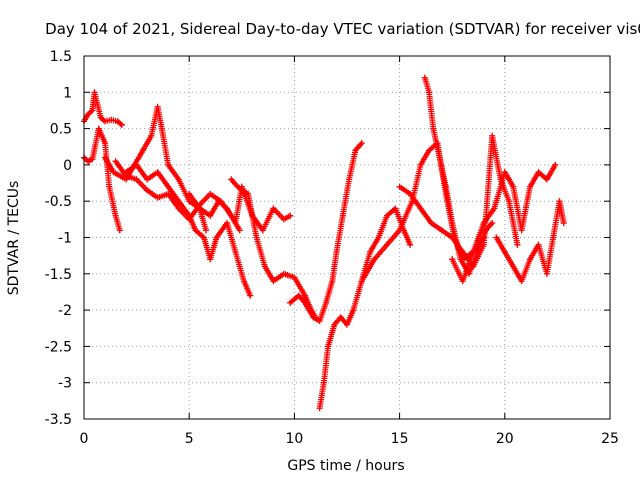 The width and height of the screenshot is (640, 480). Describe the element at coordinates (400, 439) in the screenshot. I see `x-tick-label: 15` at that location.